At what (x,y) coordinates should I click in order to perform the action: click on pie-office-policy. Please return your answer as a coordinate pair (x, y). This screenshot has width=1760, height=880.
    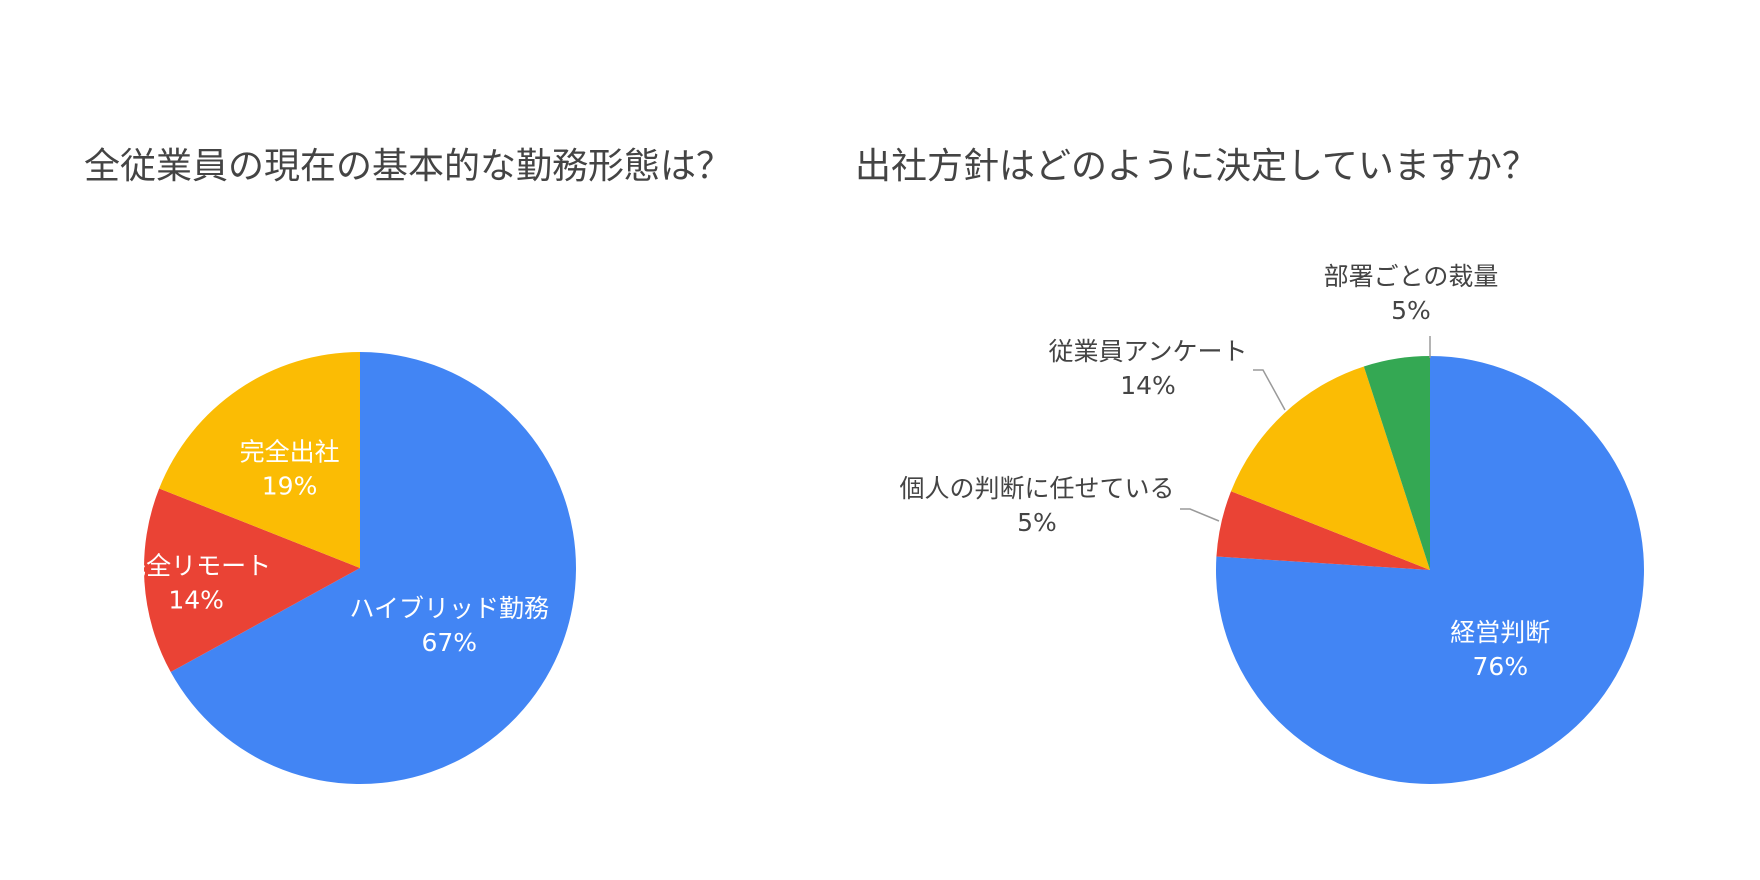
    Looking at the image, I should click on (1429, 570).